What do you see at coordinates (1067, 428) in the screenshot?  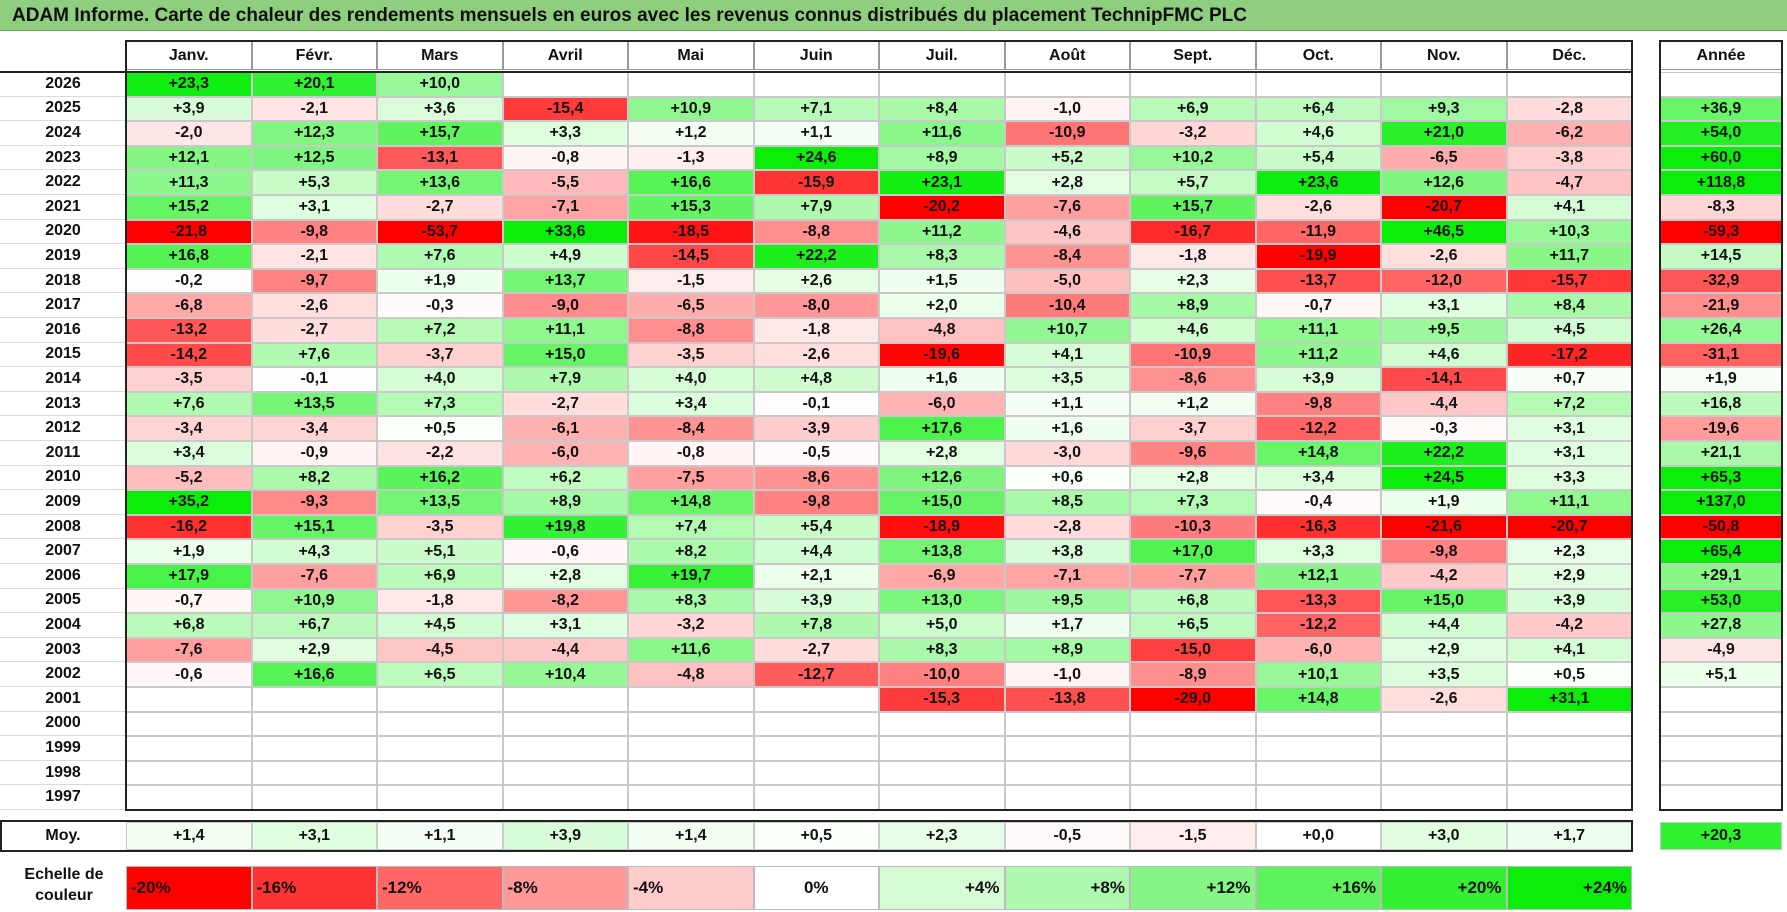 I see `heatmap-cell: +1,6` at bounding box center [1067, 428].